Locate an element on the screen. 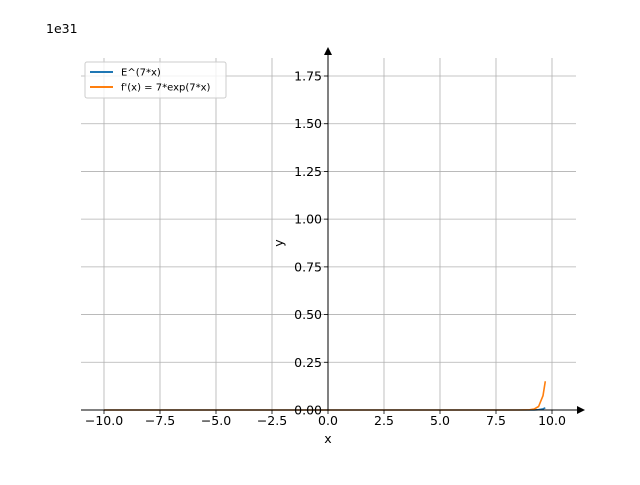 The height and width of the screenshot is (485, 640). legend: E^(7*x) f'(x) = 7*exp(7*x) is located at coordinates (155, 80).